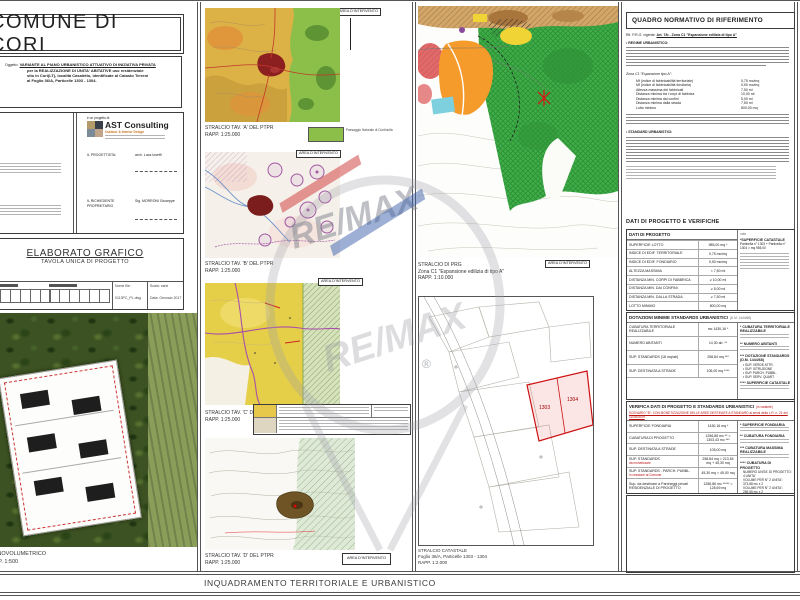  What do you see at coordinates (239, 267) in the screenshot?
I see `map-b-caption: STRALCIO TAV. 'B' DEL PTPR RAPP. 1:25.000` at bounding box center [239, 267].